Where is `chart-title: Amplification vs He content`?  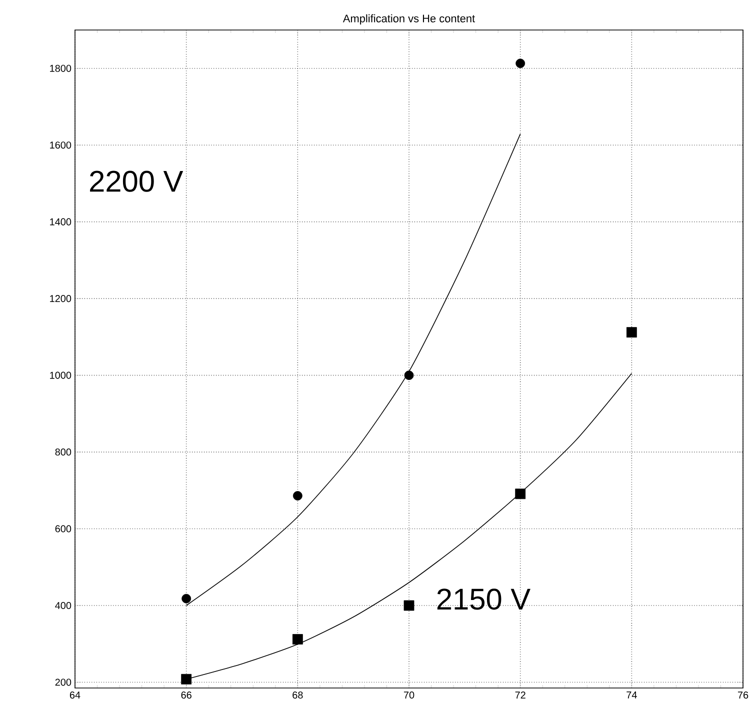 chart-title: Amplification vs He content is located at coordinates (408, 19).